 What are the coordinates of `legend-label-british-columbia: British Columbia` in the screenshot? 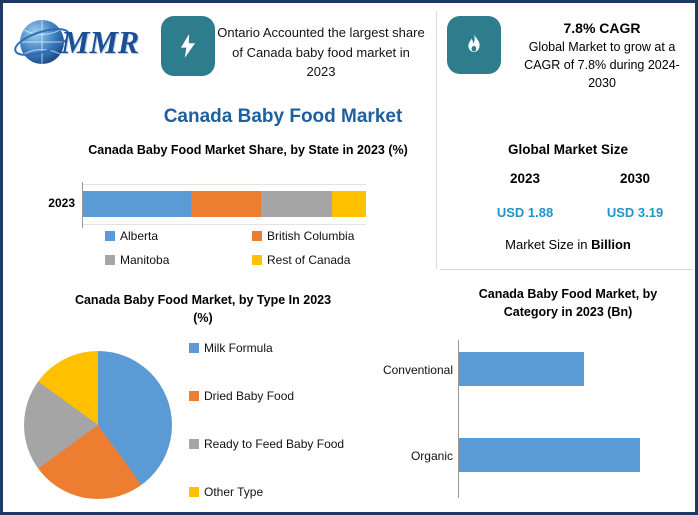 It's located at (311, 236).